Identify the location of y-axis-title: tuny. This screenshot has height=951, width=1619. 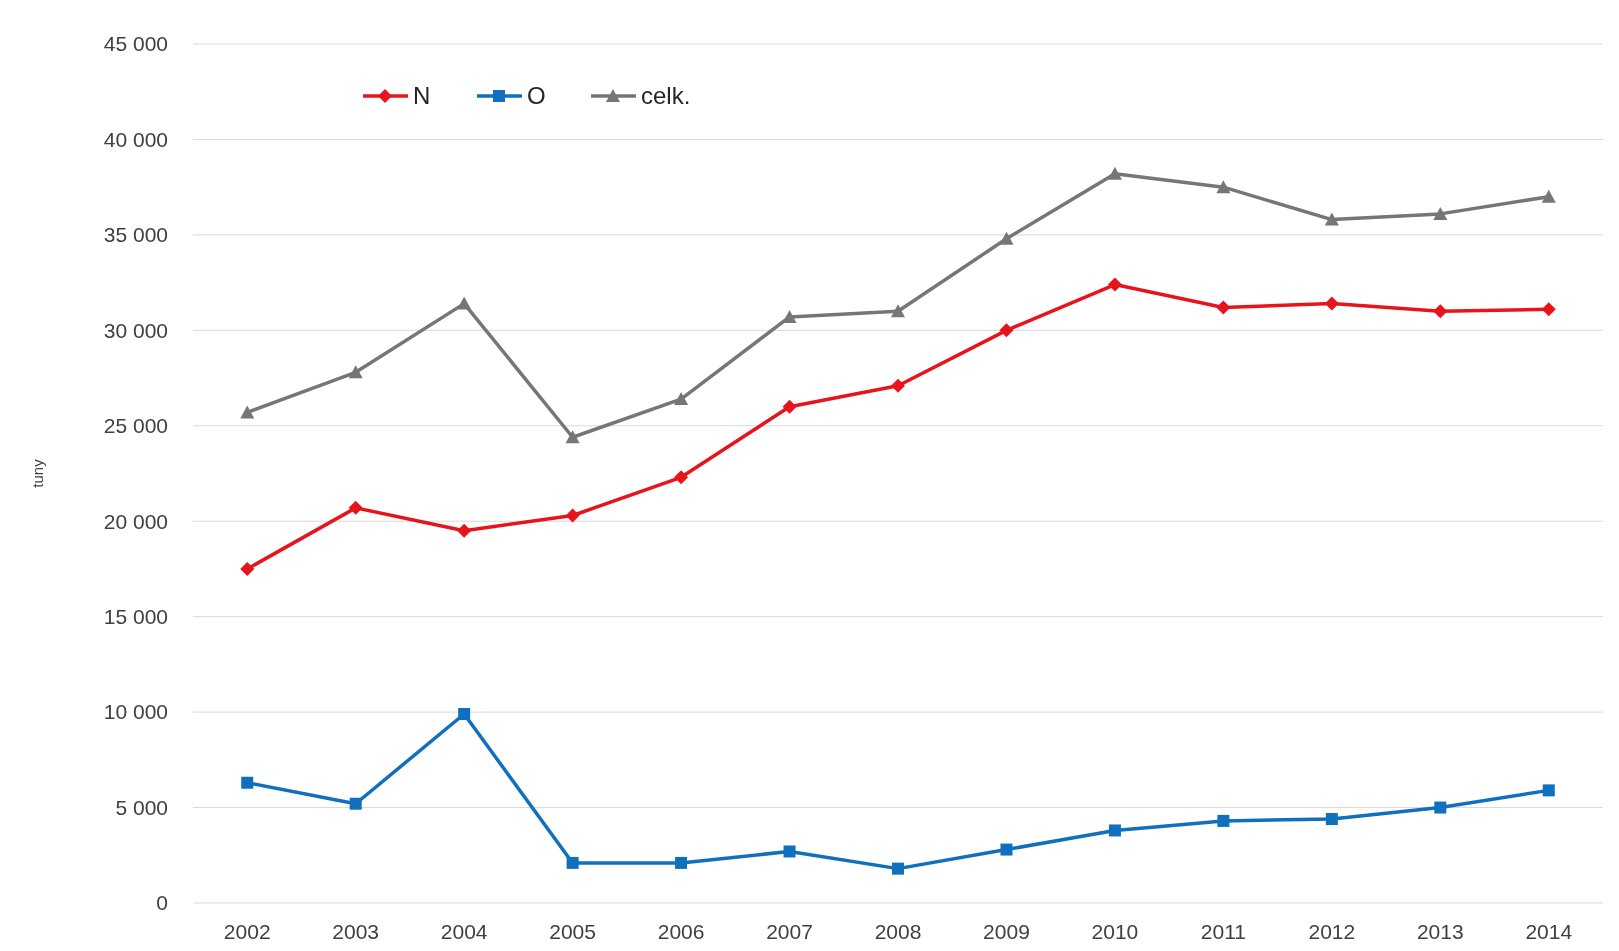
(37, 473).